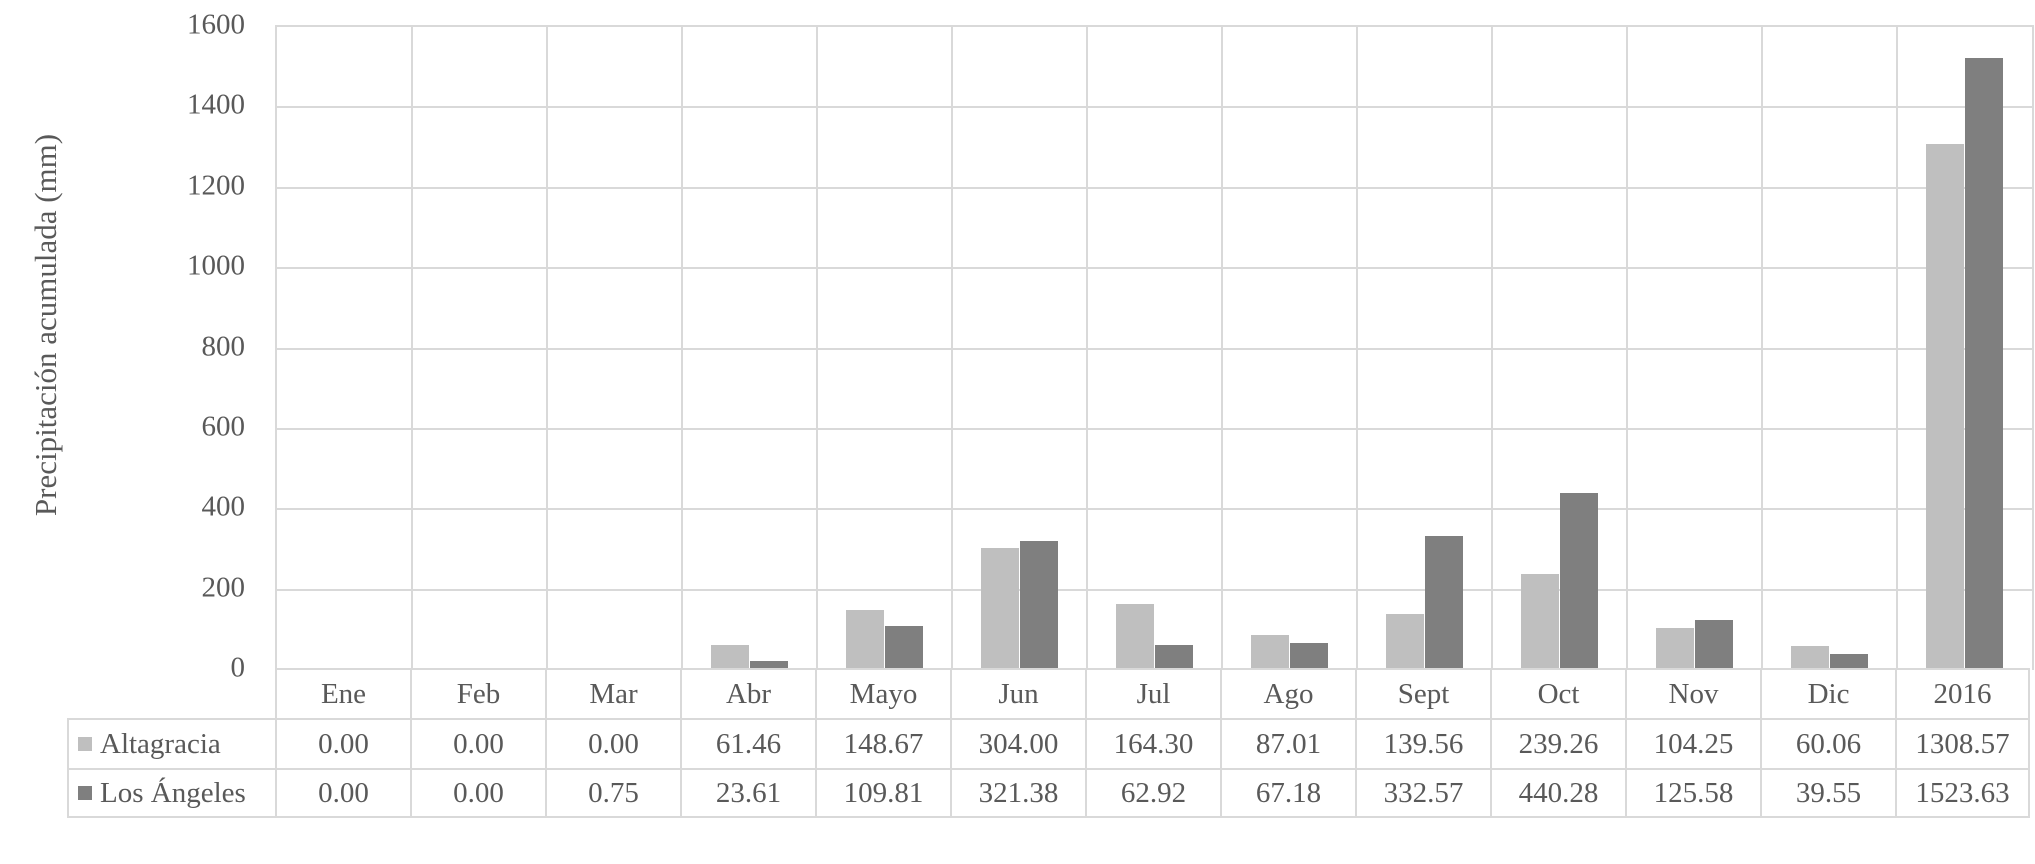 The image size is (2035, 864). I want to click on legend-cell: Los Ángeles, so click(171, 793).